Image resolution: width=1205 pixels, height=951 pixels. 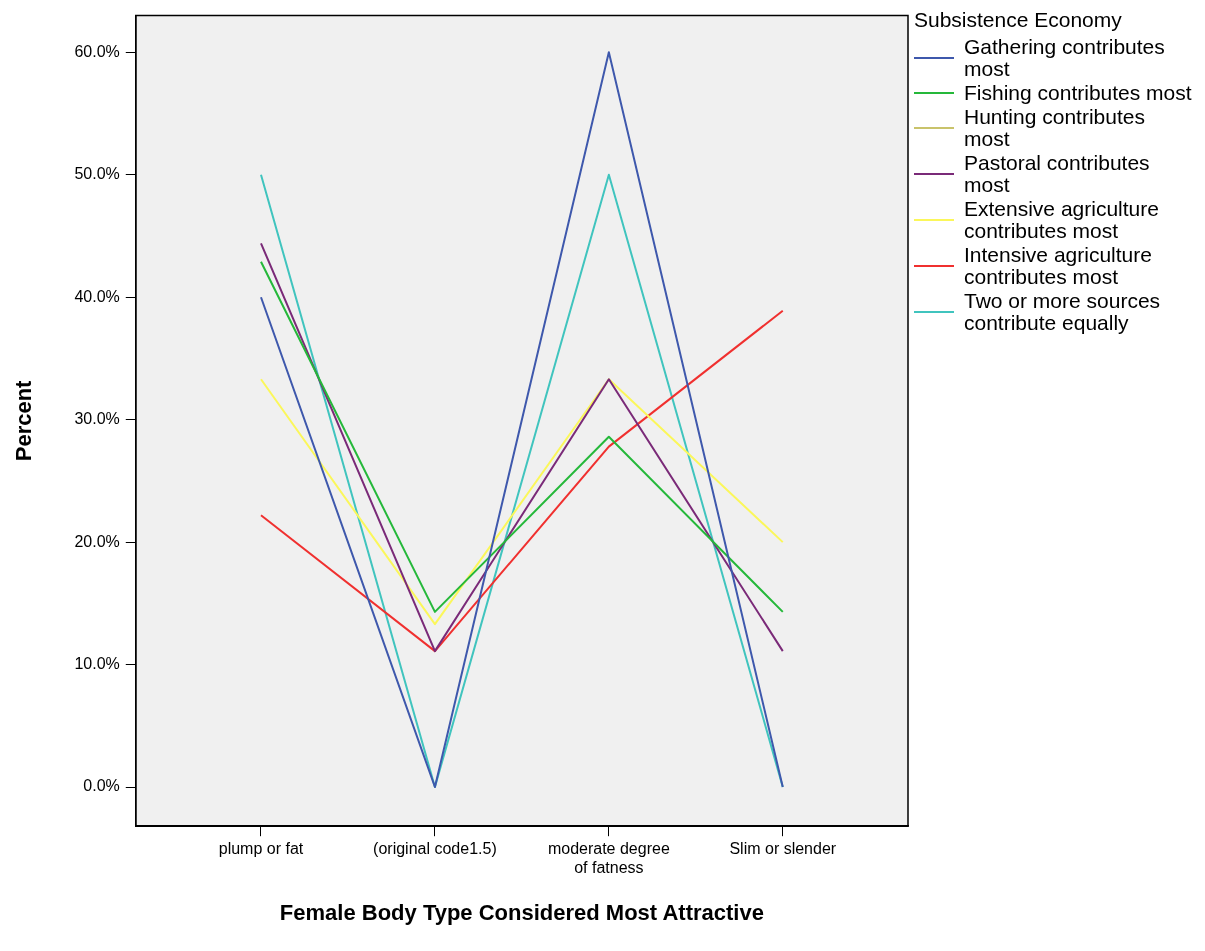 What do you see at coordinates (1018, 20) in the screenshot?
I see `legend-title: Subsistence Economy` at bounding box center [1018, 20].